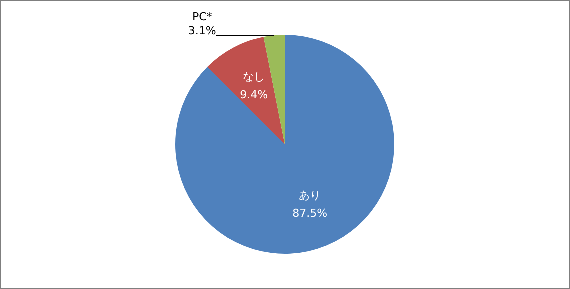 The height and width of the screenshot is (289, 570). I want to click on slice-label: PC*, so click(202, 17).